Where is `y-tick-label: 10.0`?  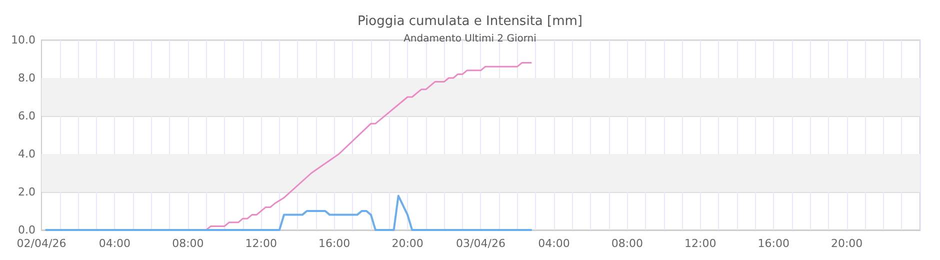 y-tick-label: 10.0 is located at coordinates (23, 40).